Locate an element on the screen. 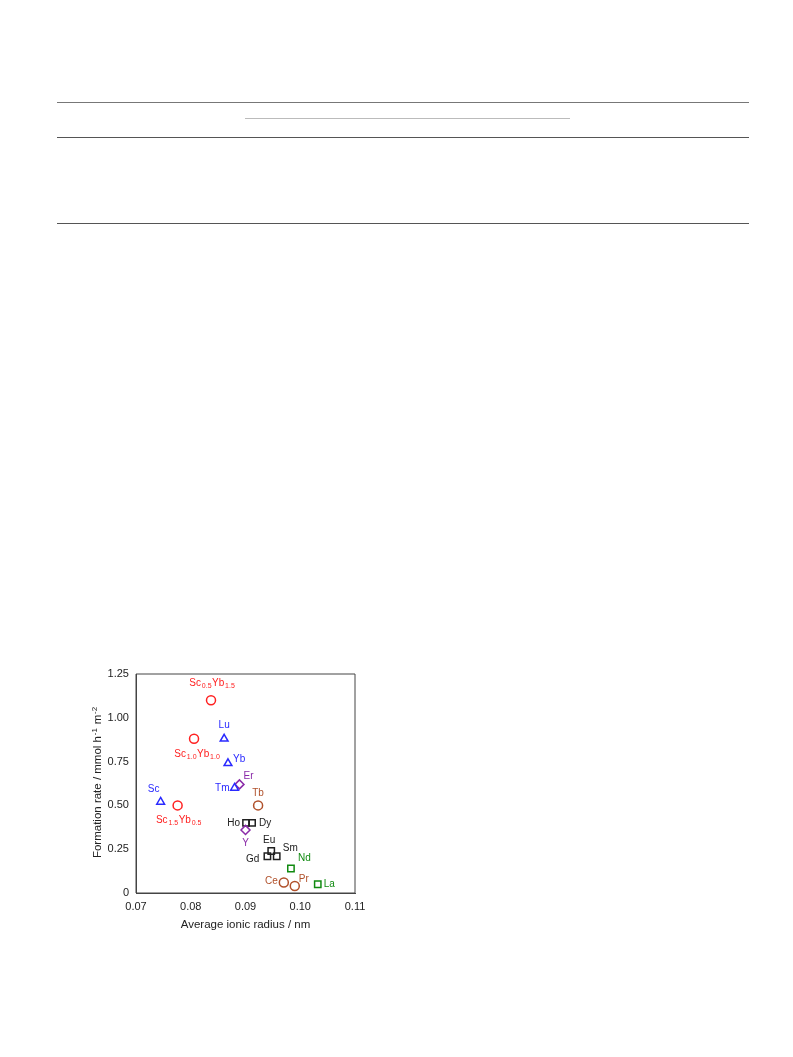  y-axis-title: Formation rate / mmol h-1 m-2 is located at coordinates (96, 782).